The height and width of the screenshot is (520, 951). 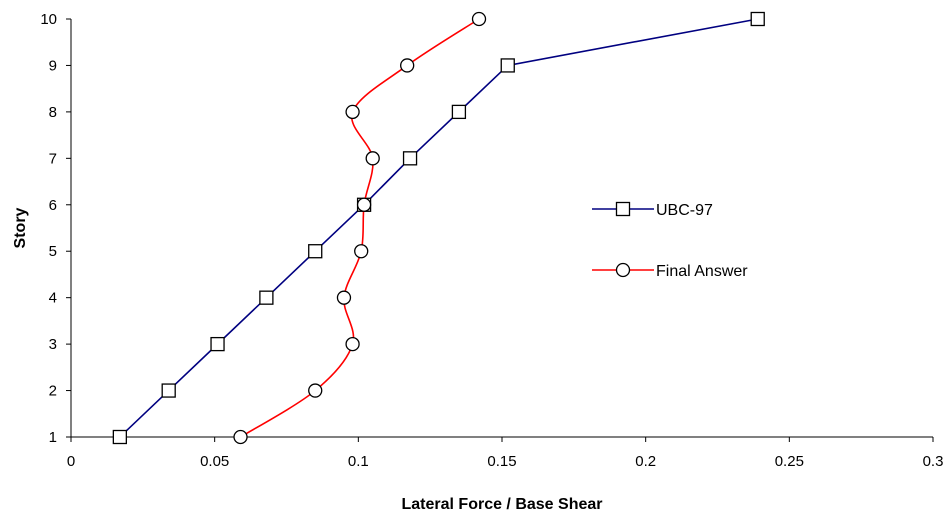 I want to click on y-tick-label: 1, so click(x=53, y=437).